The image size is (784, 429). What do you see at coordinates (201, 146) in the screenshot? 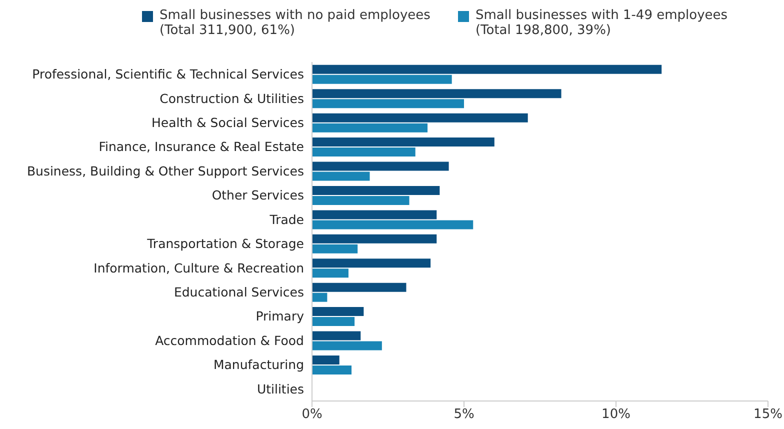
I see `y-tick-label: Finance, Insurance & Real Estate` at bounding box center [201, 146].